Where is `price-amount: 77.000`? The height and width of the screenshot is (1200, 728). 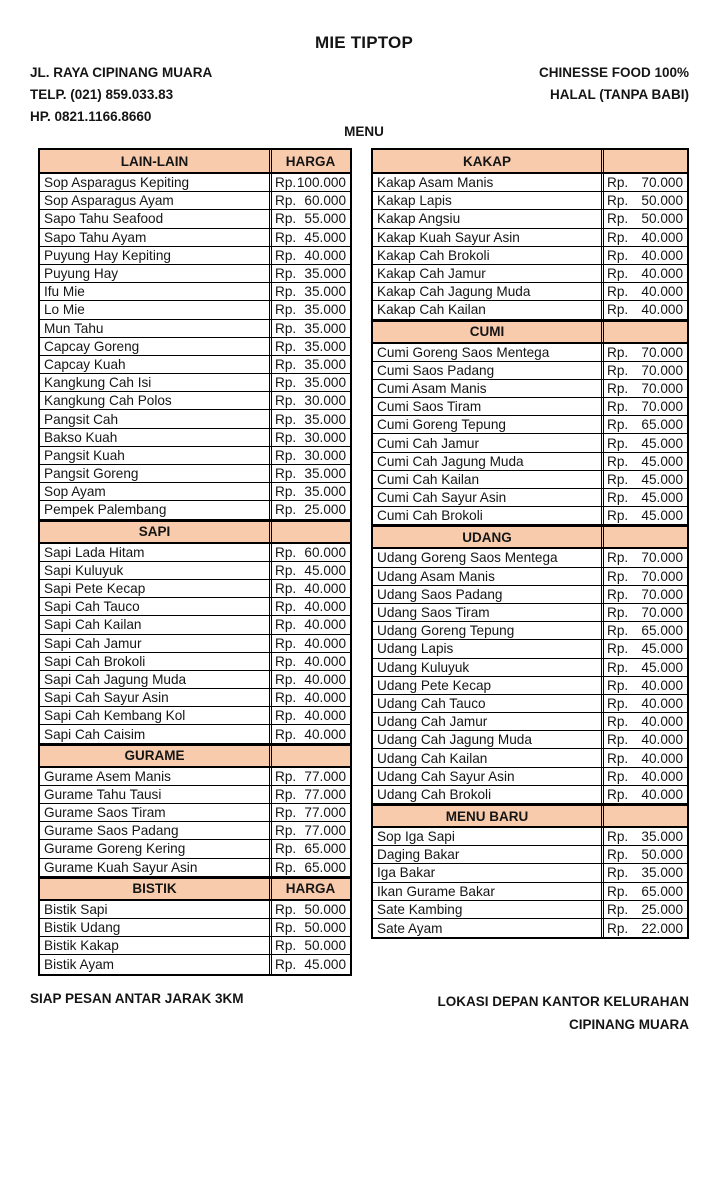
price-amount: 77.000 is located at coordinates (325, 794).